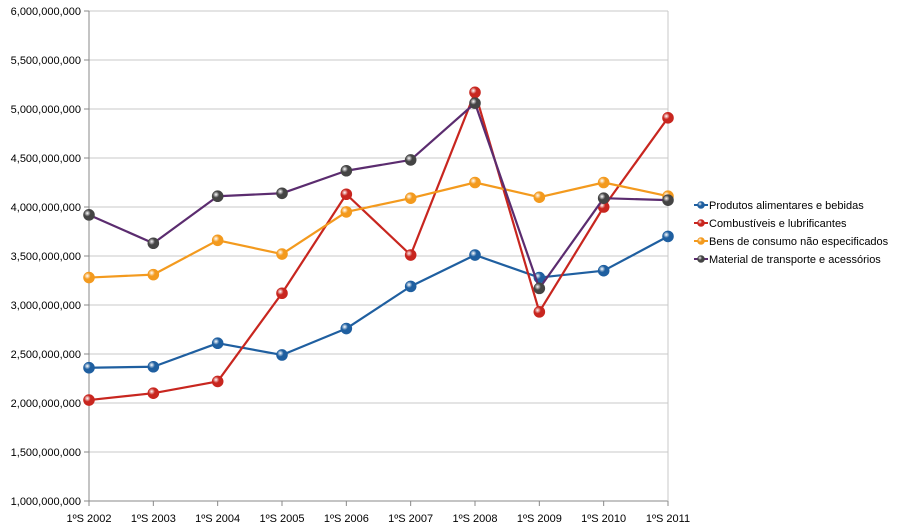 The height and width of the screenshot is (528, 914). What do you see at coordinates (668, 519) in the screenshot?
I see `x-tick-label: 1ºS 2011` at bounding box center [668, 519].